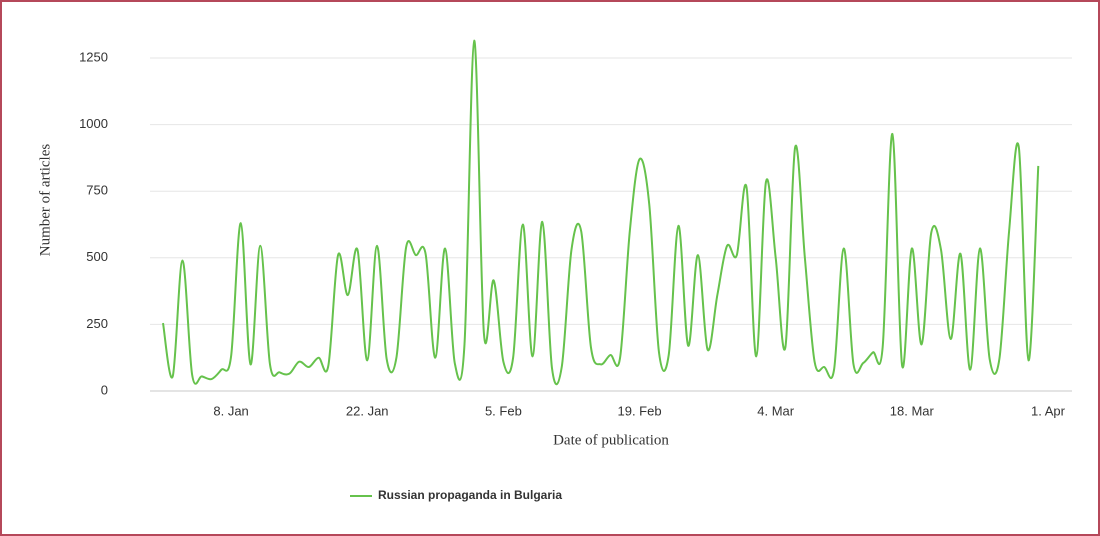  What do you see at coordinates (104, 389) in the screenshot?
I see `y-tick-label: 0` at bounding box center [104, 389].